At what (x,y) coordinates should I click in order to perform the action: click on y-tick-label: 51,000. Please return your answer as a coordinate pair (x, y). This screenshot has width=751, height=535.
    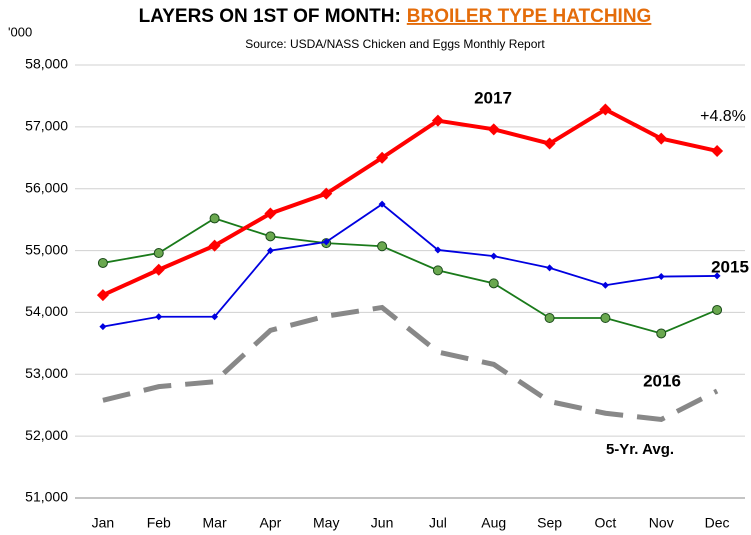
    Looking at the image, I should click on (46, 497).